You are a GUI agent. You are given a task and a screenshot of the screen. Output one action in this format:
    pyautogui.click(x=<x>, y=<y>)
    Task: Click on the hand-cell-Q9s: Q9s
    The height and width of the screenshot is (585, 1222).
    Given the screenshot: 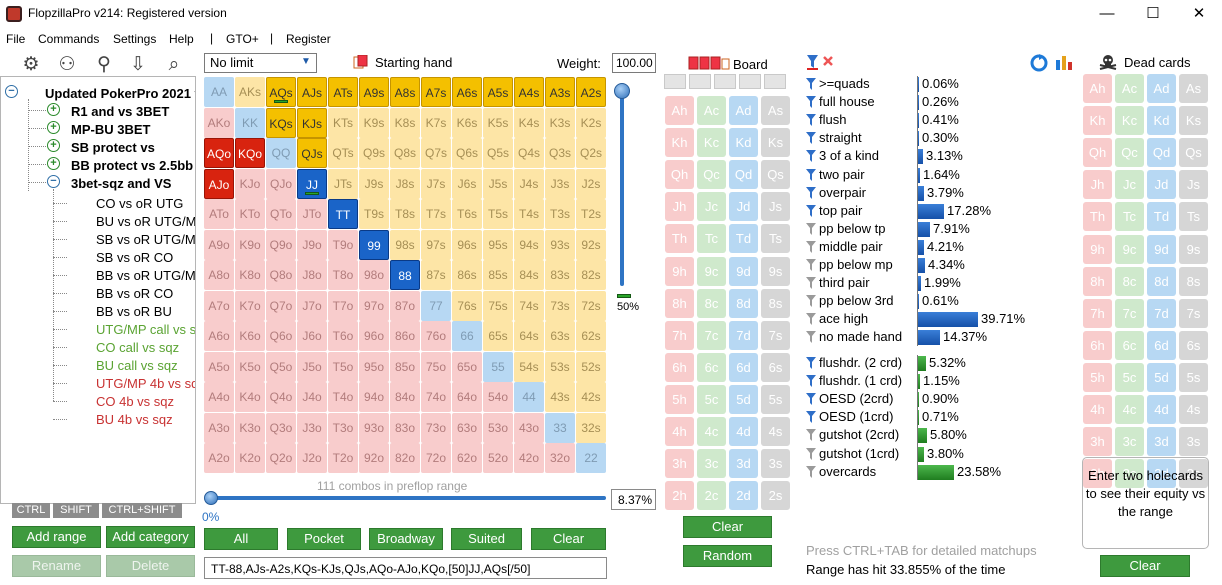 What is the action you would take?
    pyautogui.click(x=374, y=153)
    